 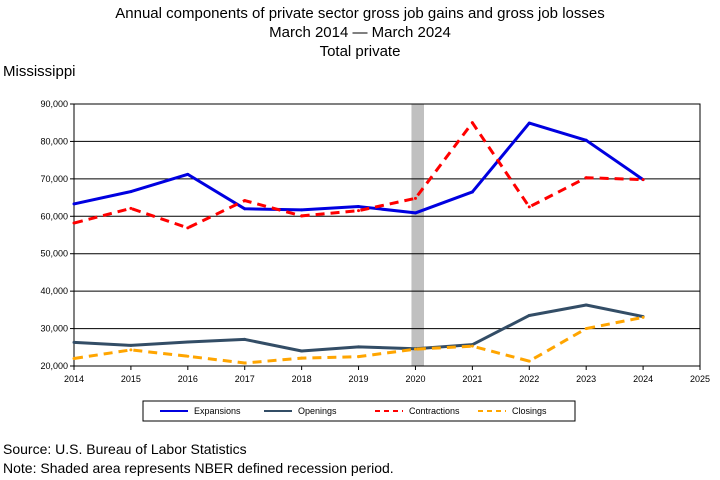 I want to click on y-tick-label: 40,000, so click(x=54, y=291).